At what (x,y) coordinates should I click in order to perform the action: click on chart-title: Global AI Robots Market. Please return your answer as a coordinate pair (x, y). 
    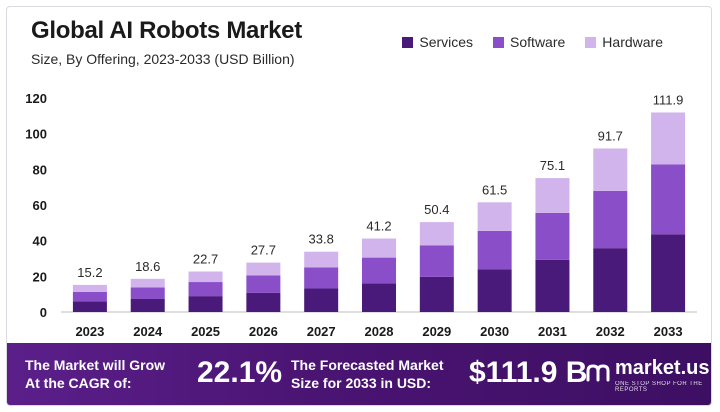
    Looking at the image, I should click on (166, 30).